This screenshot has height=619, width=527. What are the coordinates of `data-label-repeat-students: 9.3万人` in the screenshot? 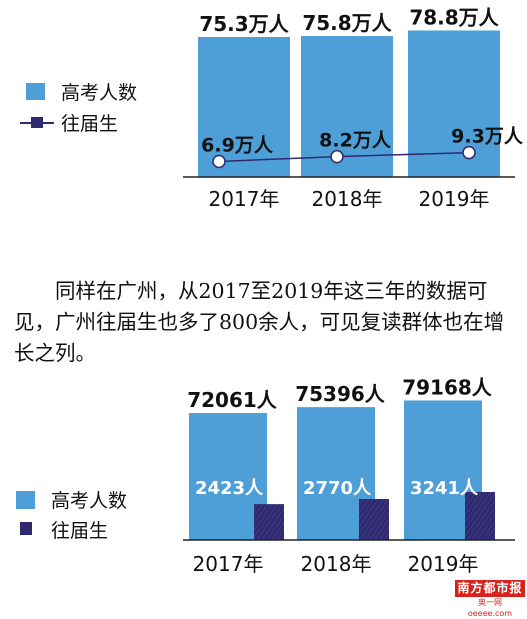 It's located at (487, 137).